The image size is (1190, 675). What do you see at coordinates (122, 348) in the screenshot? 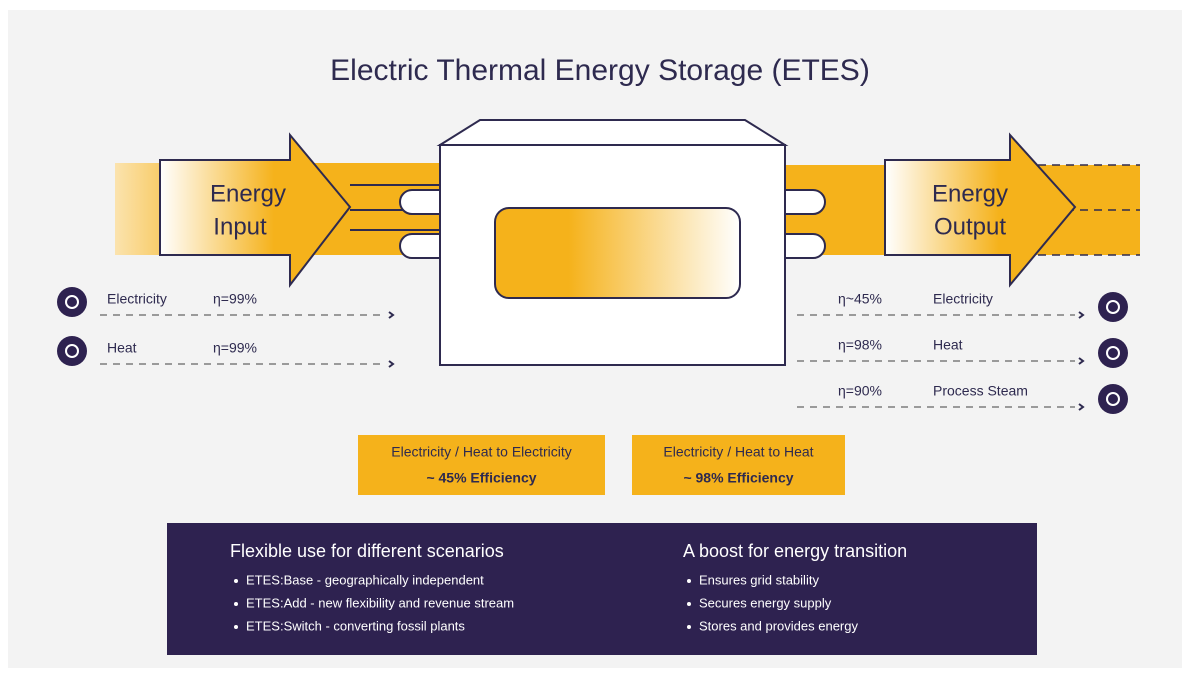
I see `input-name: Heat` at bounding box center [122, 348].